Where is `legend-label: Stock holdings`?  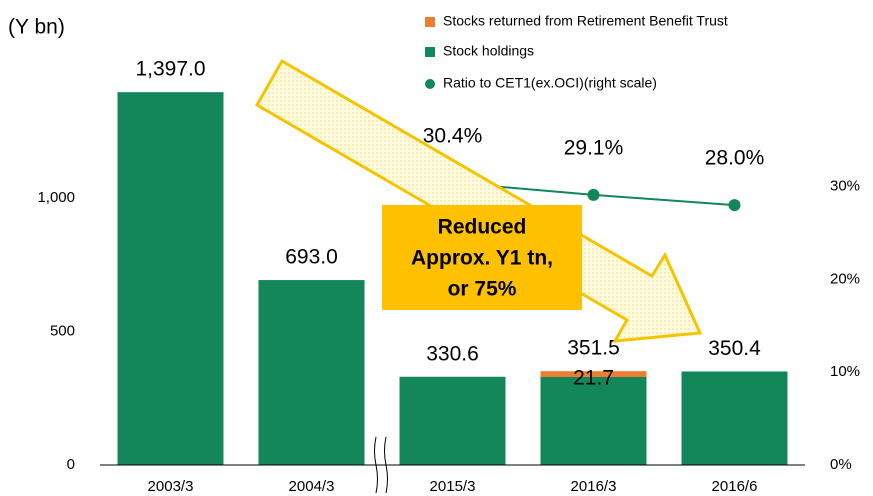 legend-label: Stock holdings is located at coordinates (488, 51).